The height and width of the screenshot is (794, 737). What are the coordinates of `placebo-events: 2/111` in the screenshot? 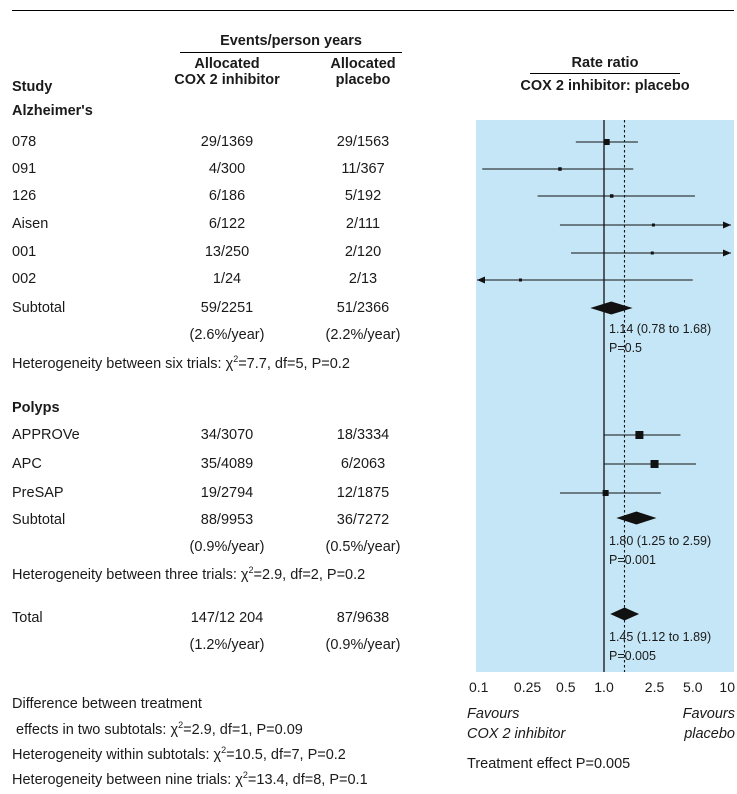 It's located at (363, 224).